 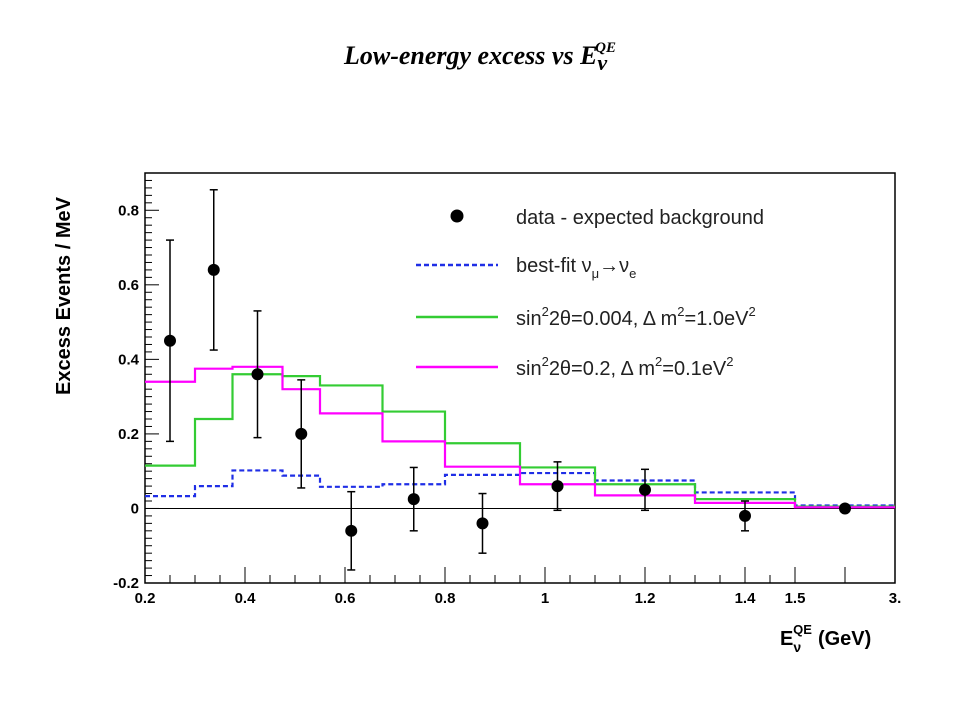 I want to click on legend-label-green: sin22θ=0.004, Δ m2=1.0eV2, so click(x=636, y=317).